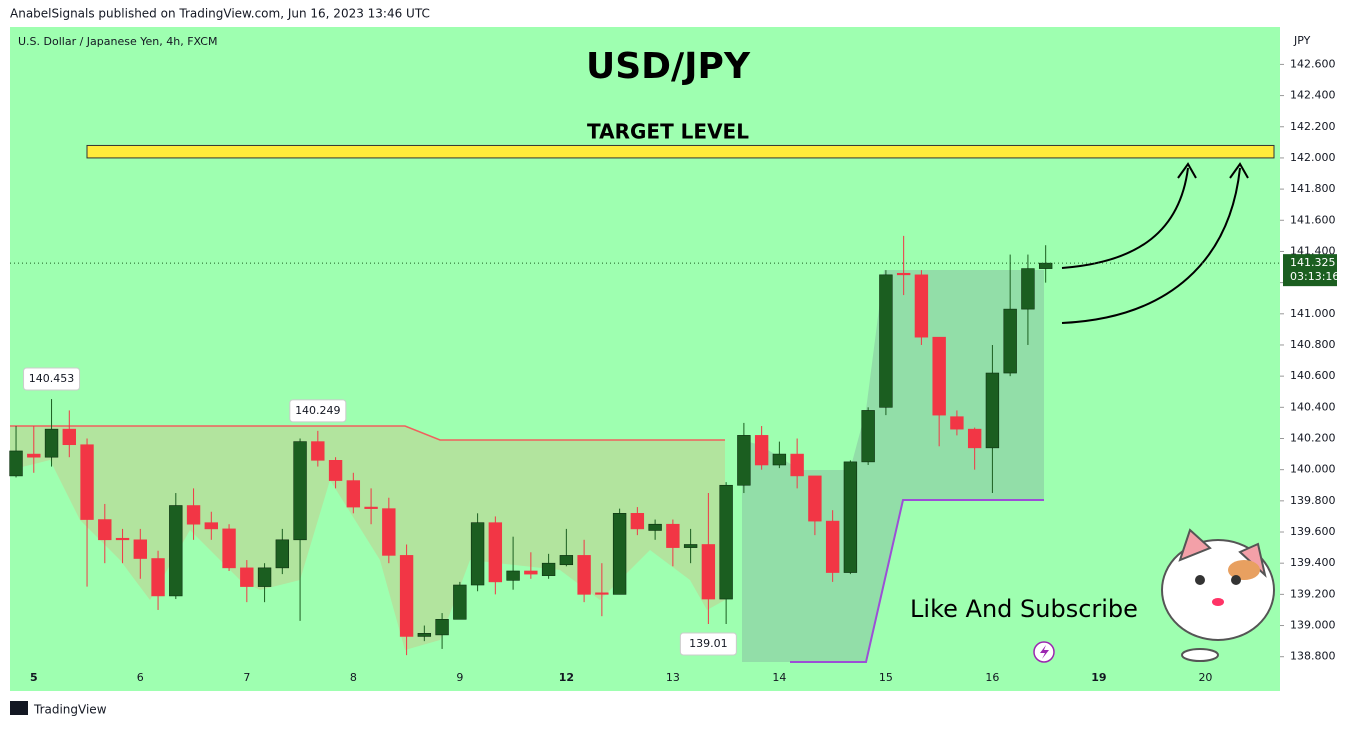 Image resolution: width=1355 pixels, height=731 pixels. I want to click on y-tick-label: 139.600, so click(1313, 531).